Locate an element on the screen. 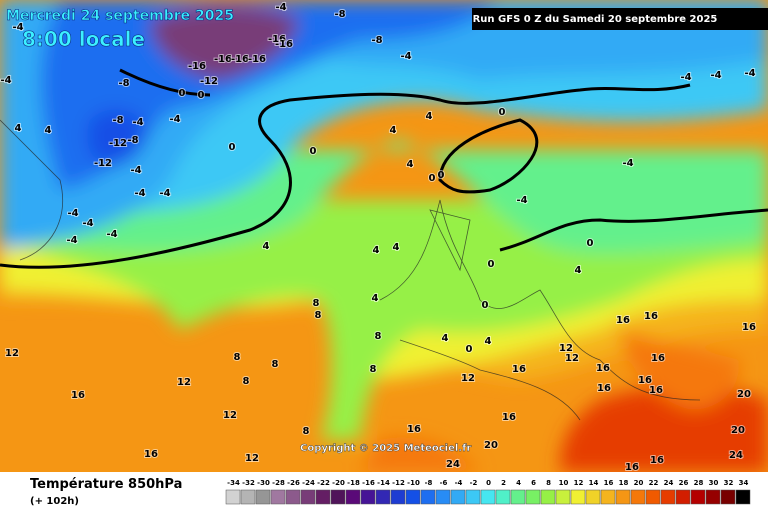 This screenshot has height=512, width=768. footer-title: Température 850hPa is located at coordinates (106, 484).